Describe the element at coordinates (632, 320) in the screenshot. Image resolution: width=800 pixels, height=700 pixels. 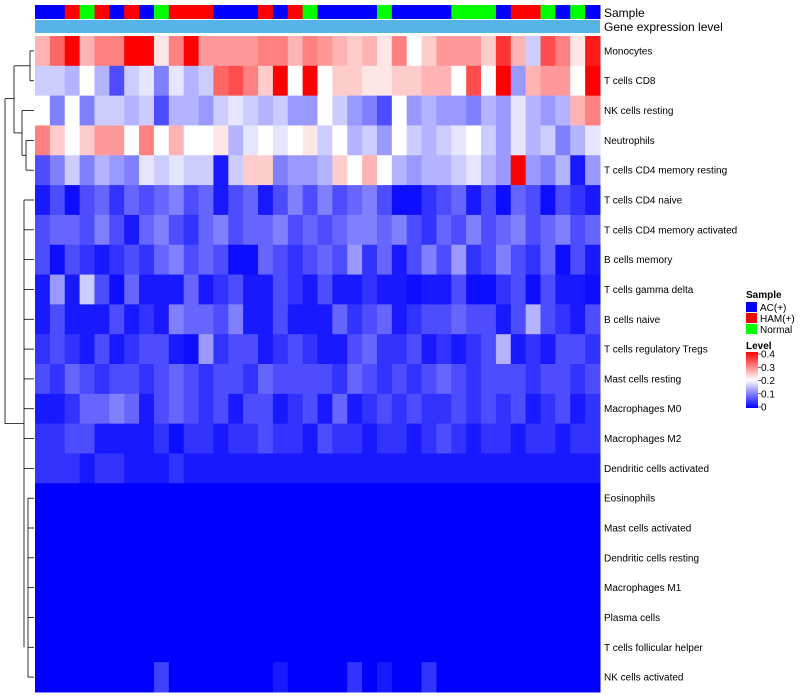
I see `row-label: B cells naive` at that location.